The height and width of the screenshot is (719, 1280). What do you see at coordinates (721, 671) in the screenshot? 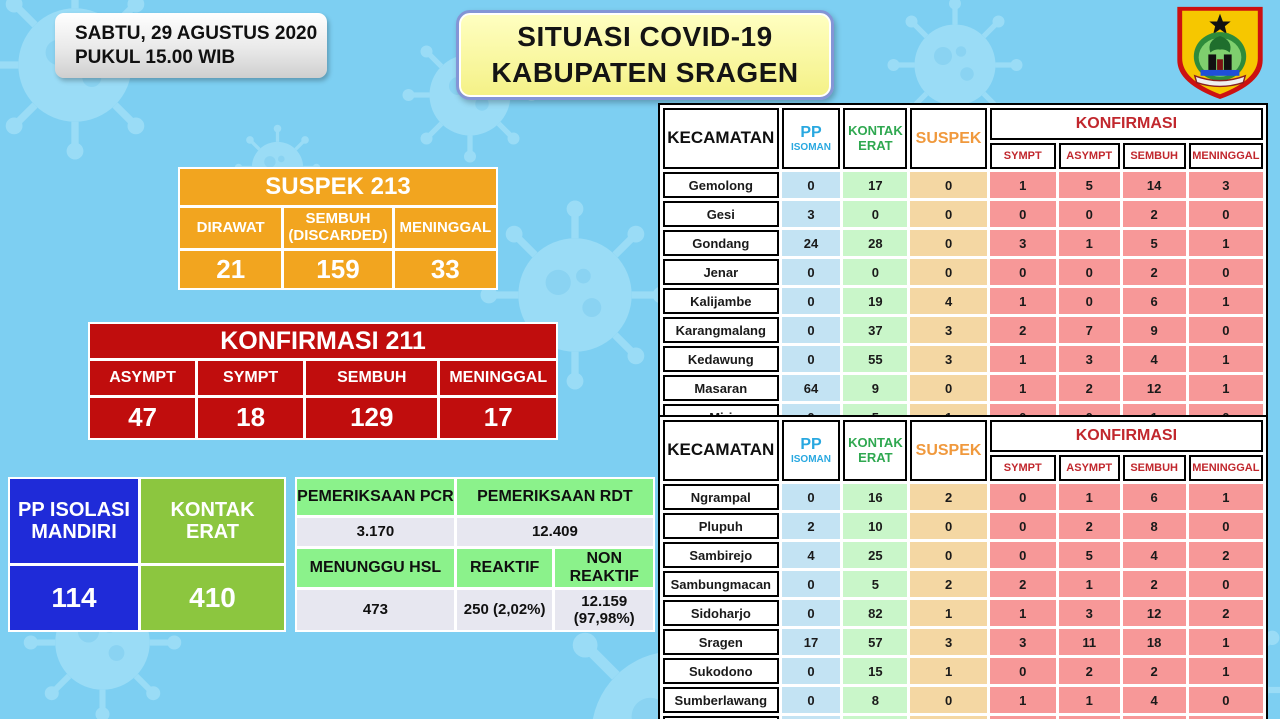
I see `district-name: Sukodono` at bounding box center [721, 671].